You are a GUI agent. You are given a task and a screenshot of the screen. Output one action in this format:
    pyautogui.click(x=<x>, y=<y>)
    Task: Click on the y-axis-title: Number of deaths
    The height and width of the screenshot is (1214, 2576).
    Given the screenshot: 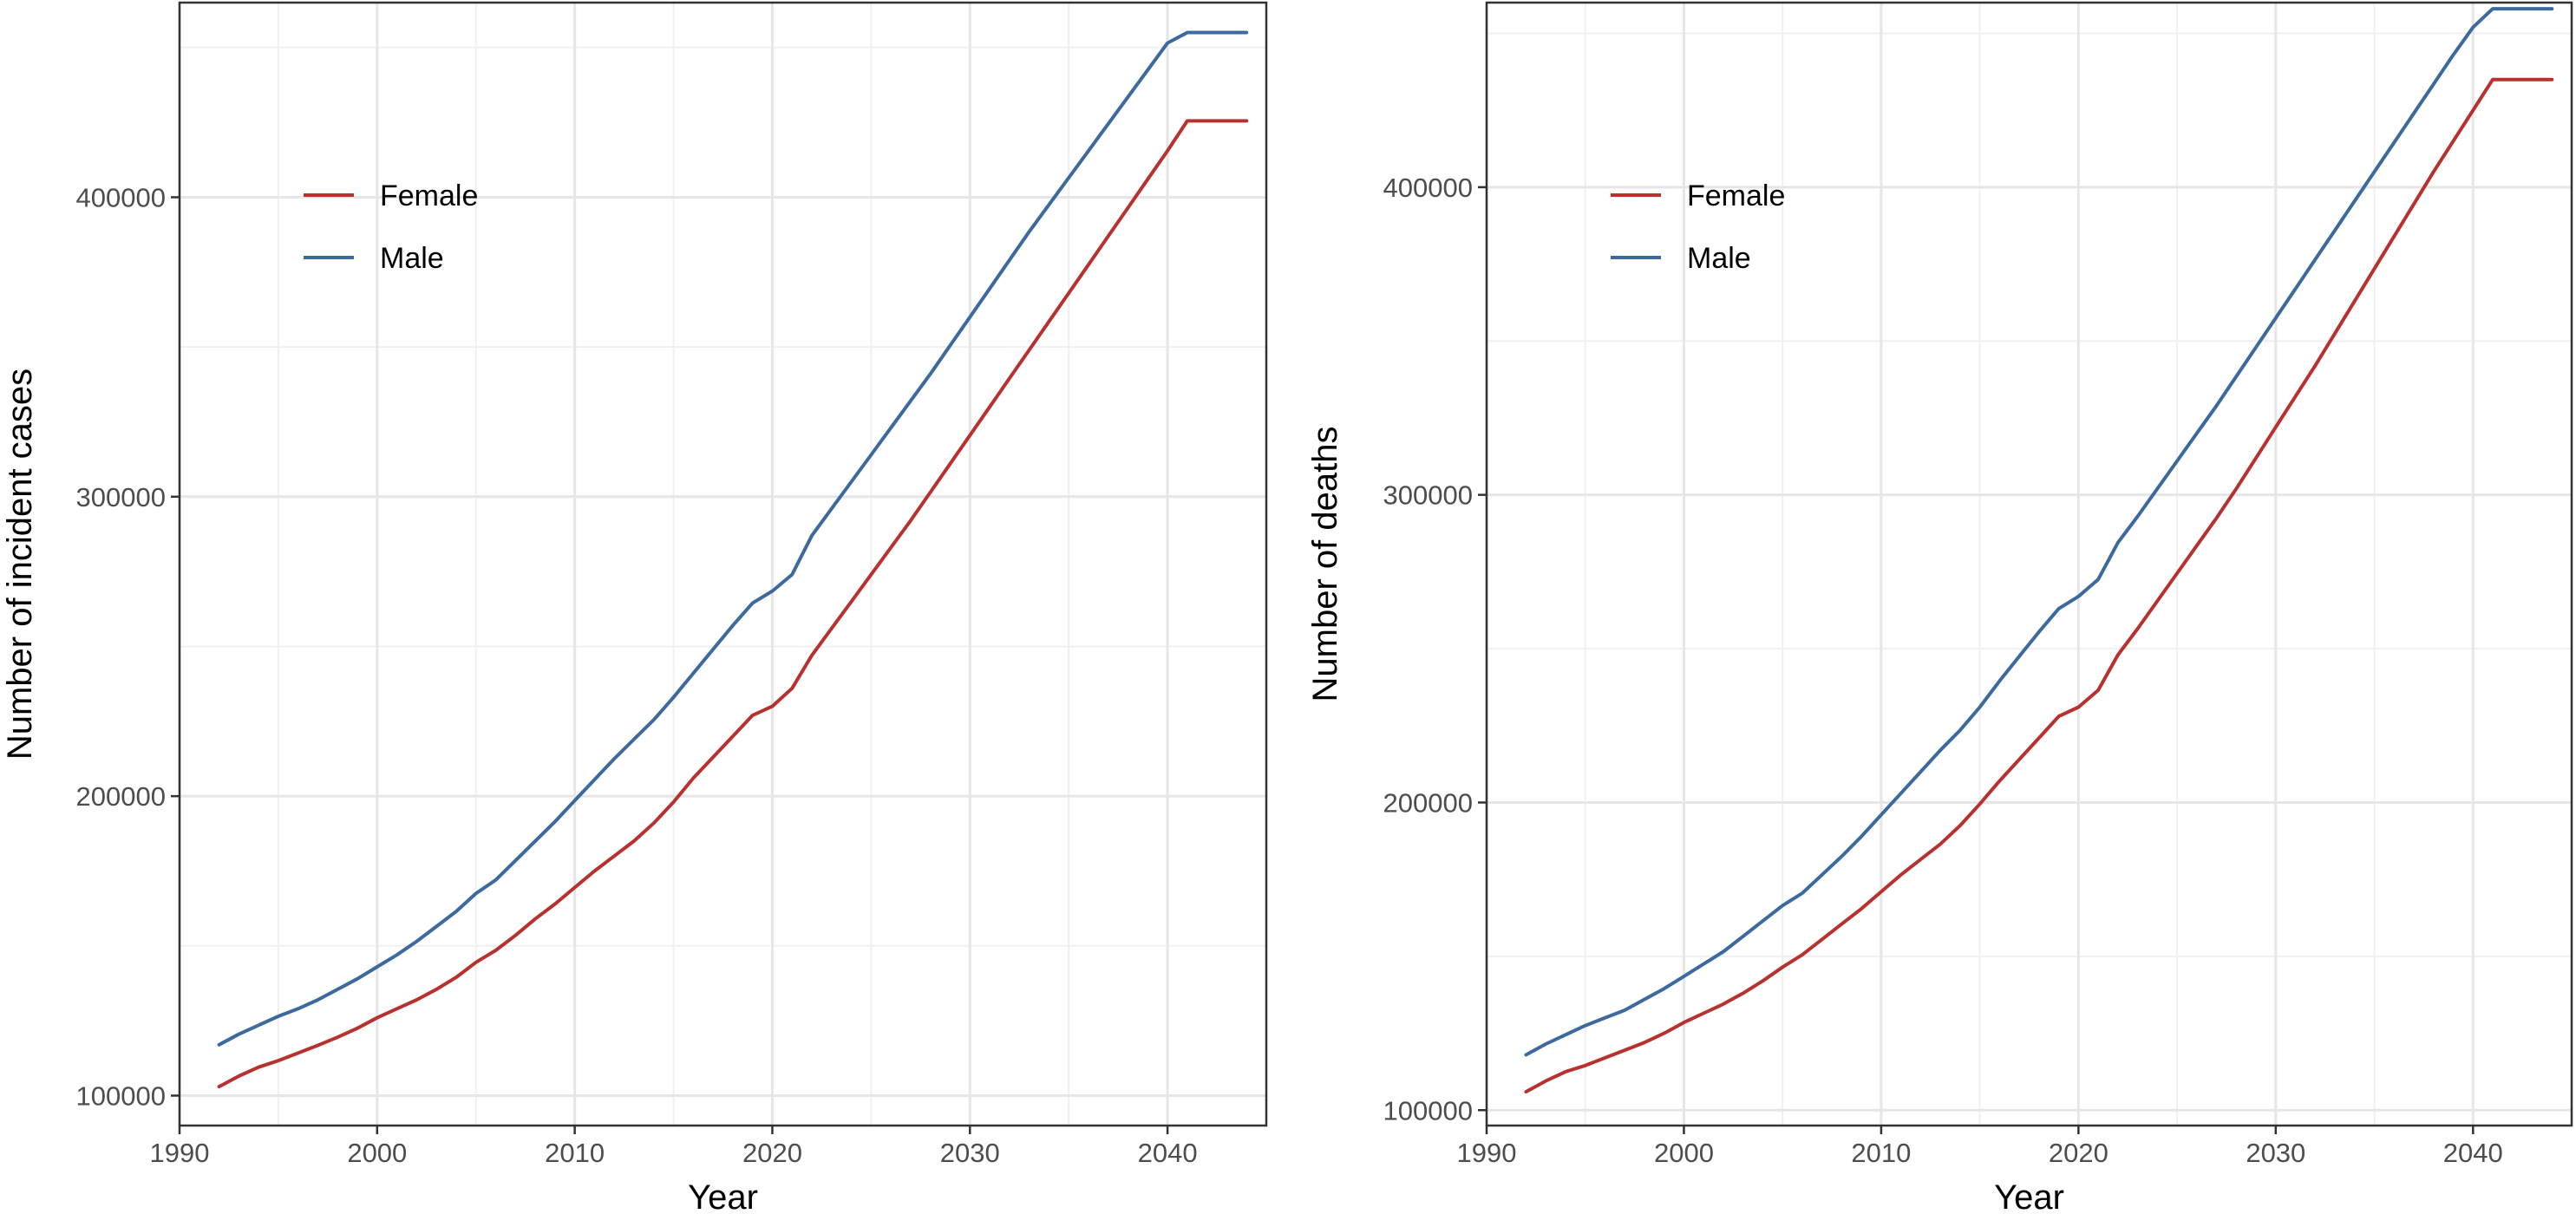 What is the action you would take?
    pyautogui.click(x=1325, y=564)
    